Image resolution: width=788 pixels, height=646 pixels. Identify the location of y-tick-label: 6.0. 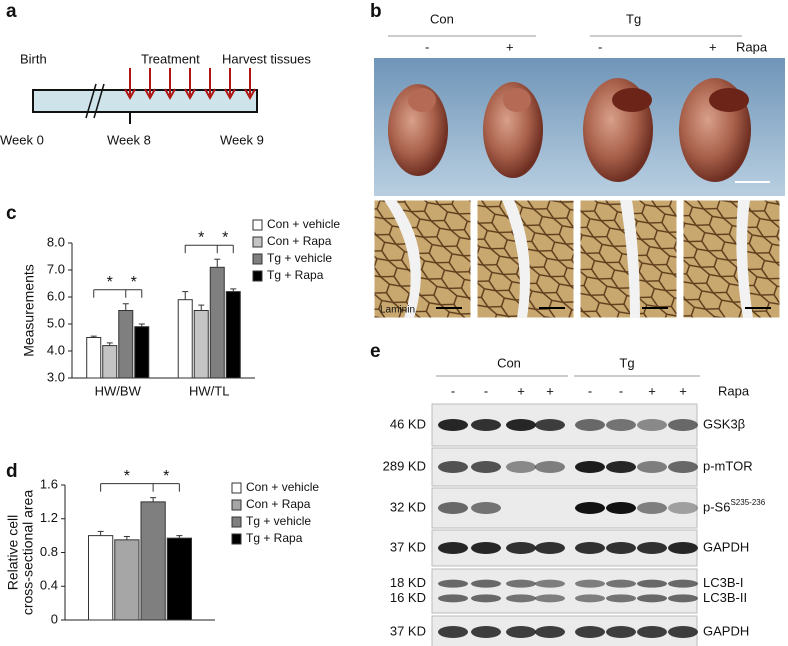
(56, 295).